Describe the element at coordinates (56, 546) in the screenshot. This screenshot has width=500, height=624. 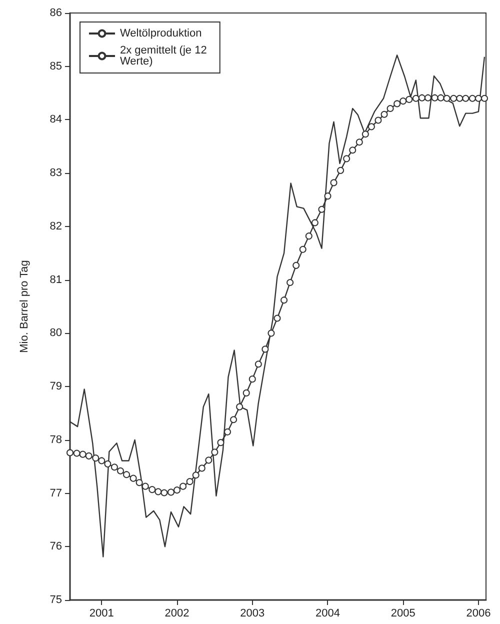
I see `y-tick-label: 76` at that location.